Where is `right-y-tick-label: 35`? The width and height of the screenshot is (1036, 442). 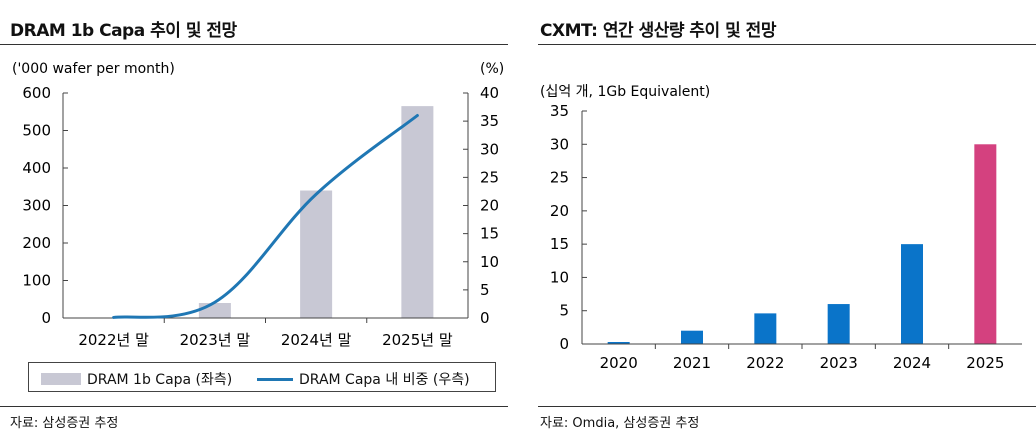 right-y-tick-label: 35 is located at coordinates (489, 121).